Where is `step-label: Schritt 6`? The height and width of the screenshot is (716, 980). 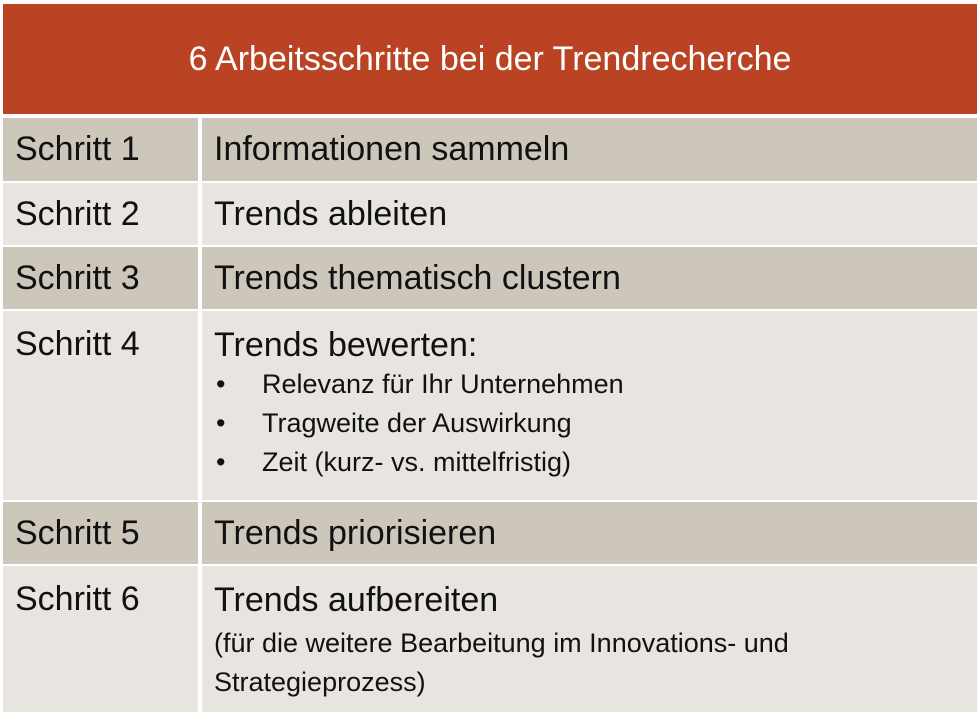 step-label: Schritt 6 is located at coordinates (100, 639).